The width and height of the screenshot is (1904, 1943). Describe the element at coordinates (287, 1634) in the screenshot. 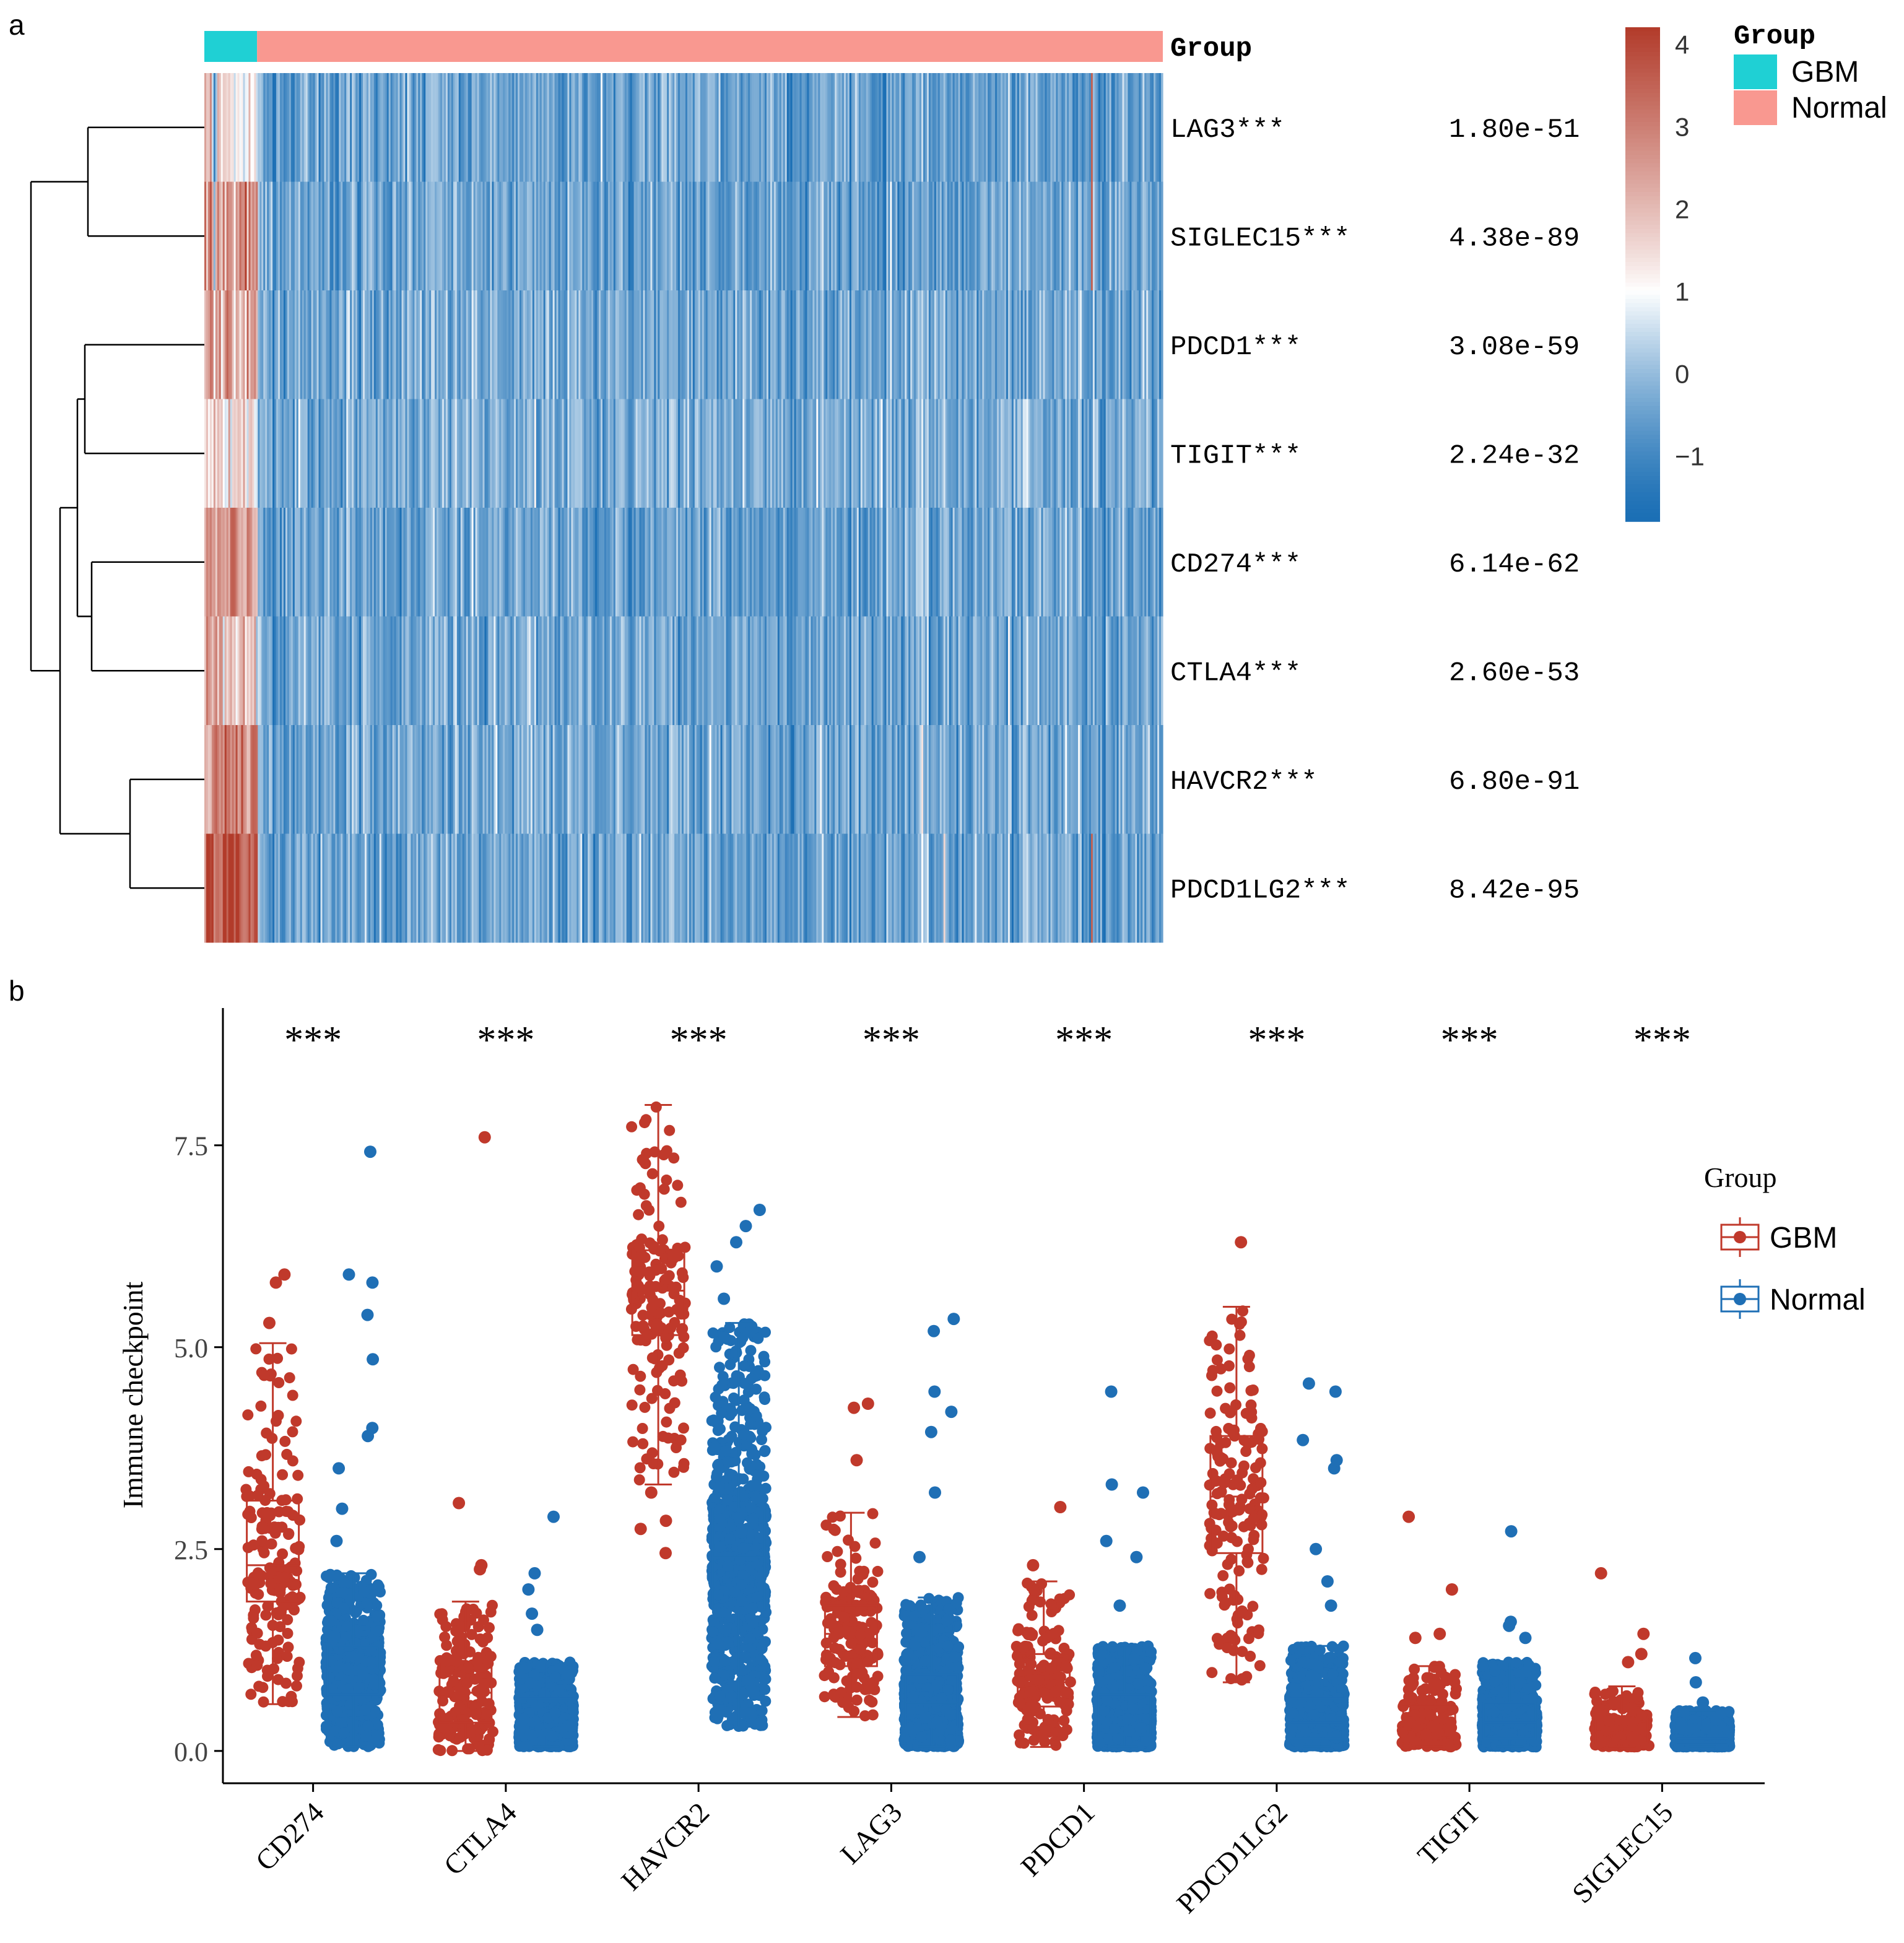

I see `data-point` at that location.